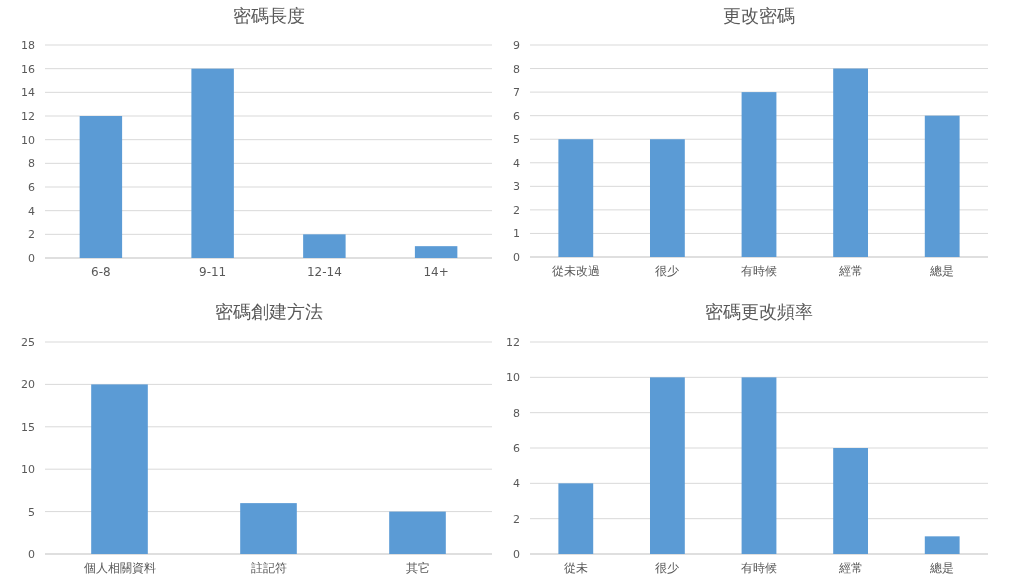 Image resolution: width=1012 pixels, height=586 pixels. What do you see at coordinates (28, 93) in the screenshot?
I see `y-tick-label: 14` at bounding box center [28, 93].